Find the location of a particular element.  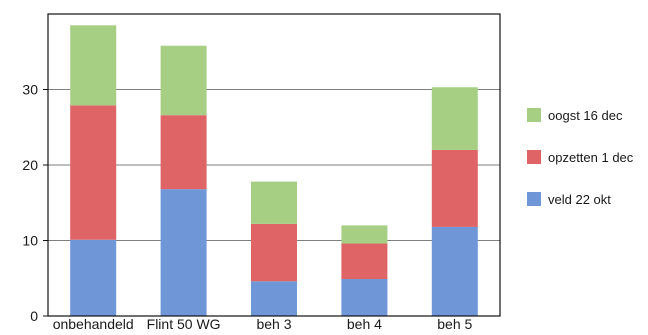

x-category-label-3: beh 3 is located at coordinates (273, 323).